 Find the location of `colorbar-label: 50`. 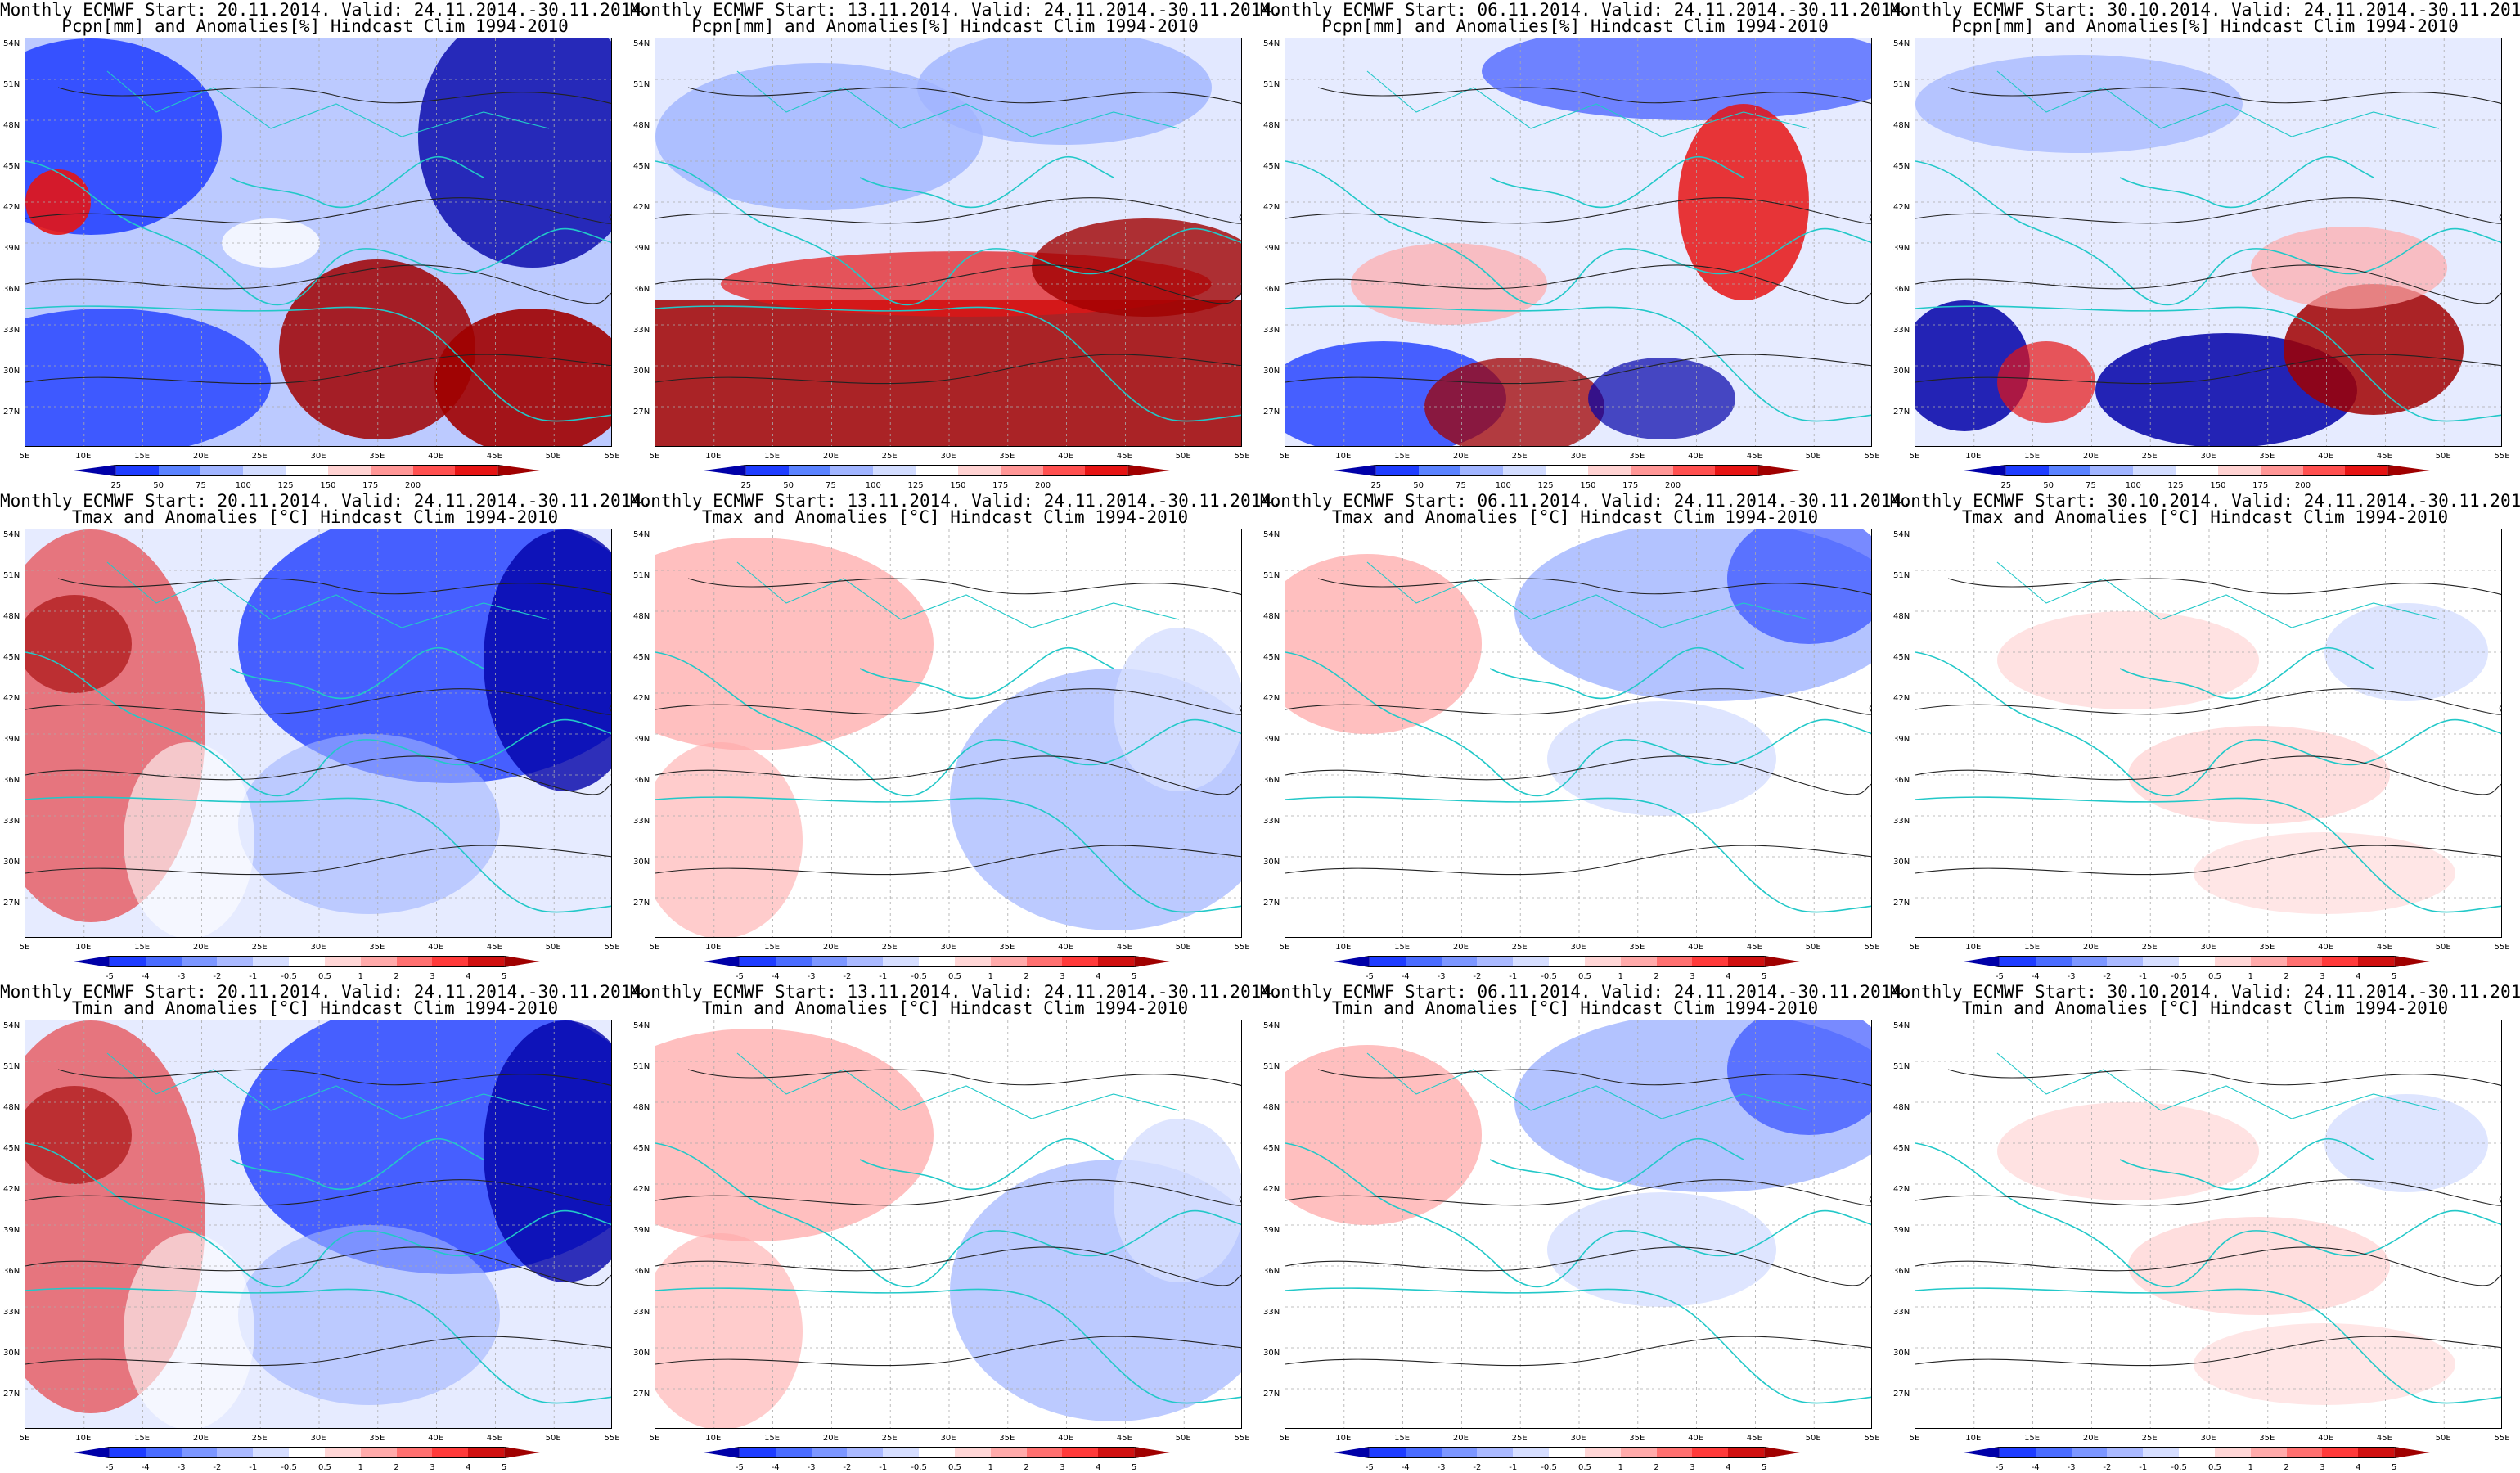

colorbar-label: 50 is located at coordinates (789, 486).